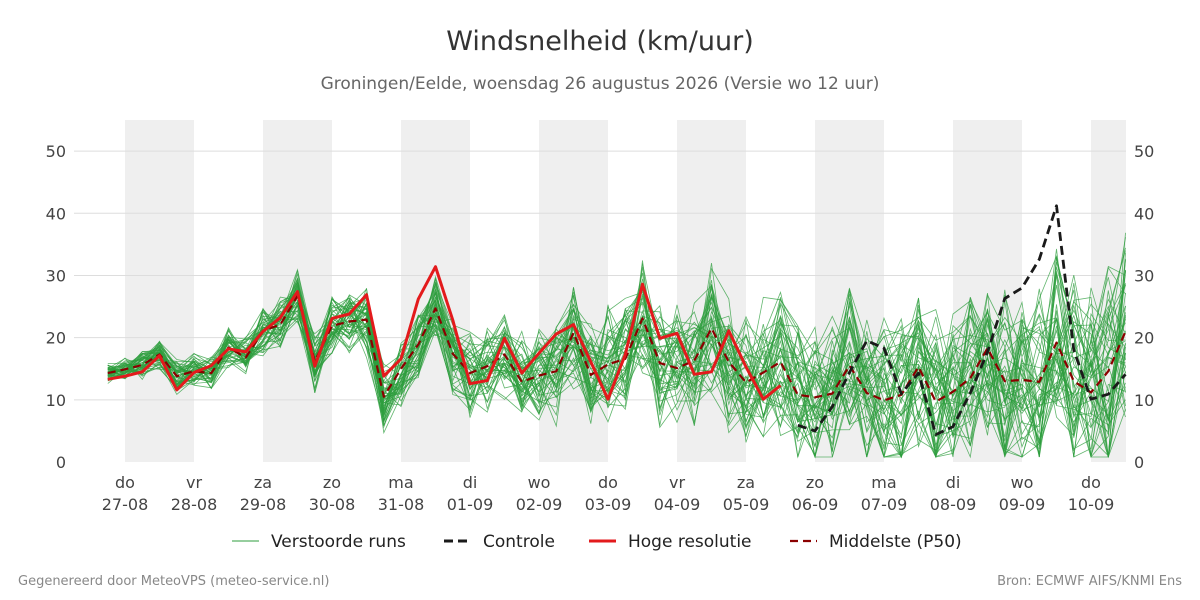 The height and width of the screenshot is (600, 1200). Describe the element at coordinates (539, 504) in the screenshot. I see `x-tick-date: 02-09` at that location.